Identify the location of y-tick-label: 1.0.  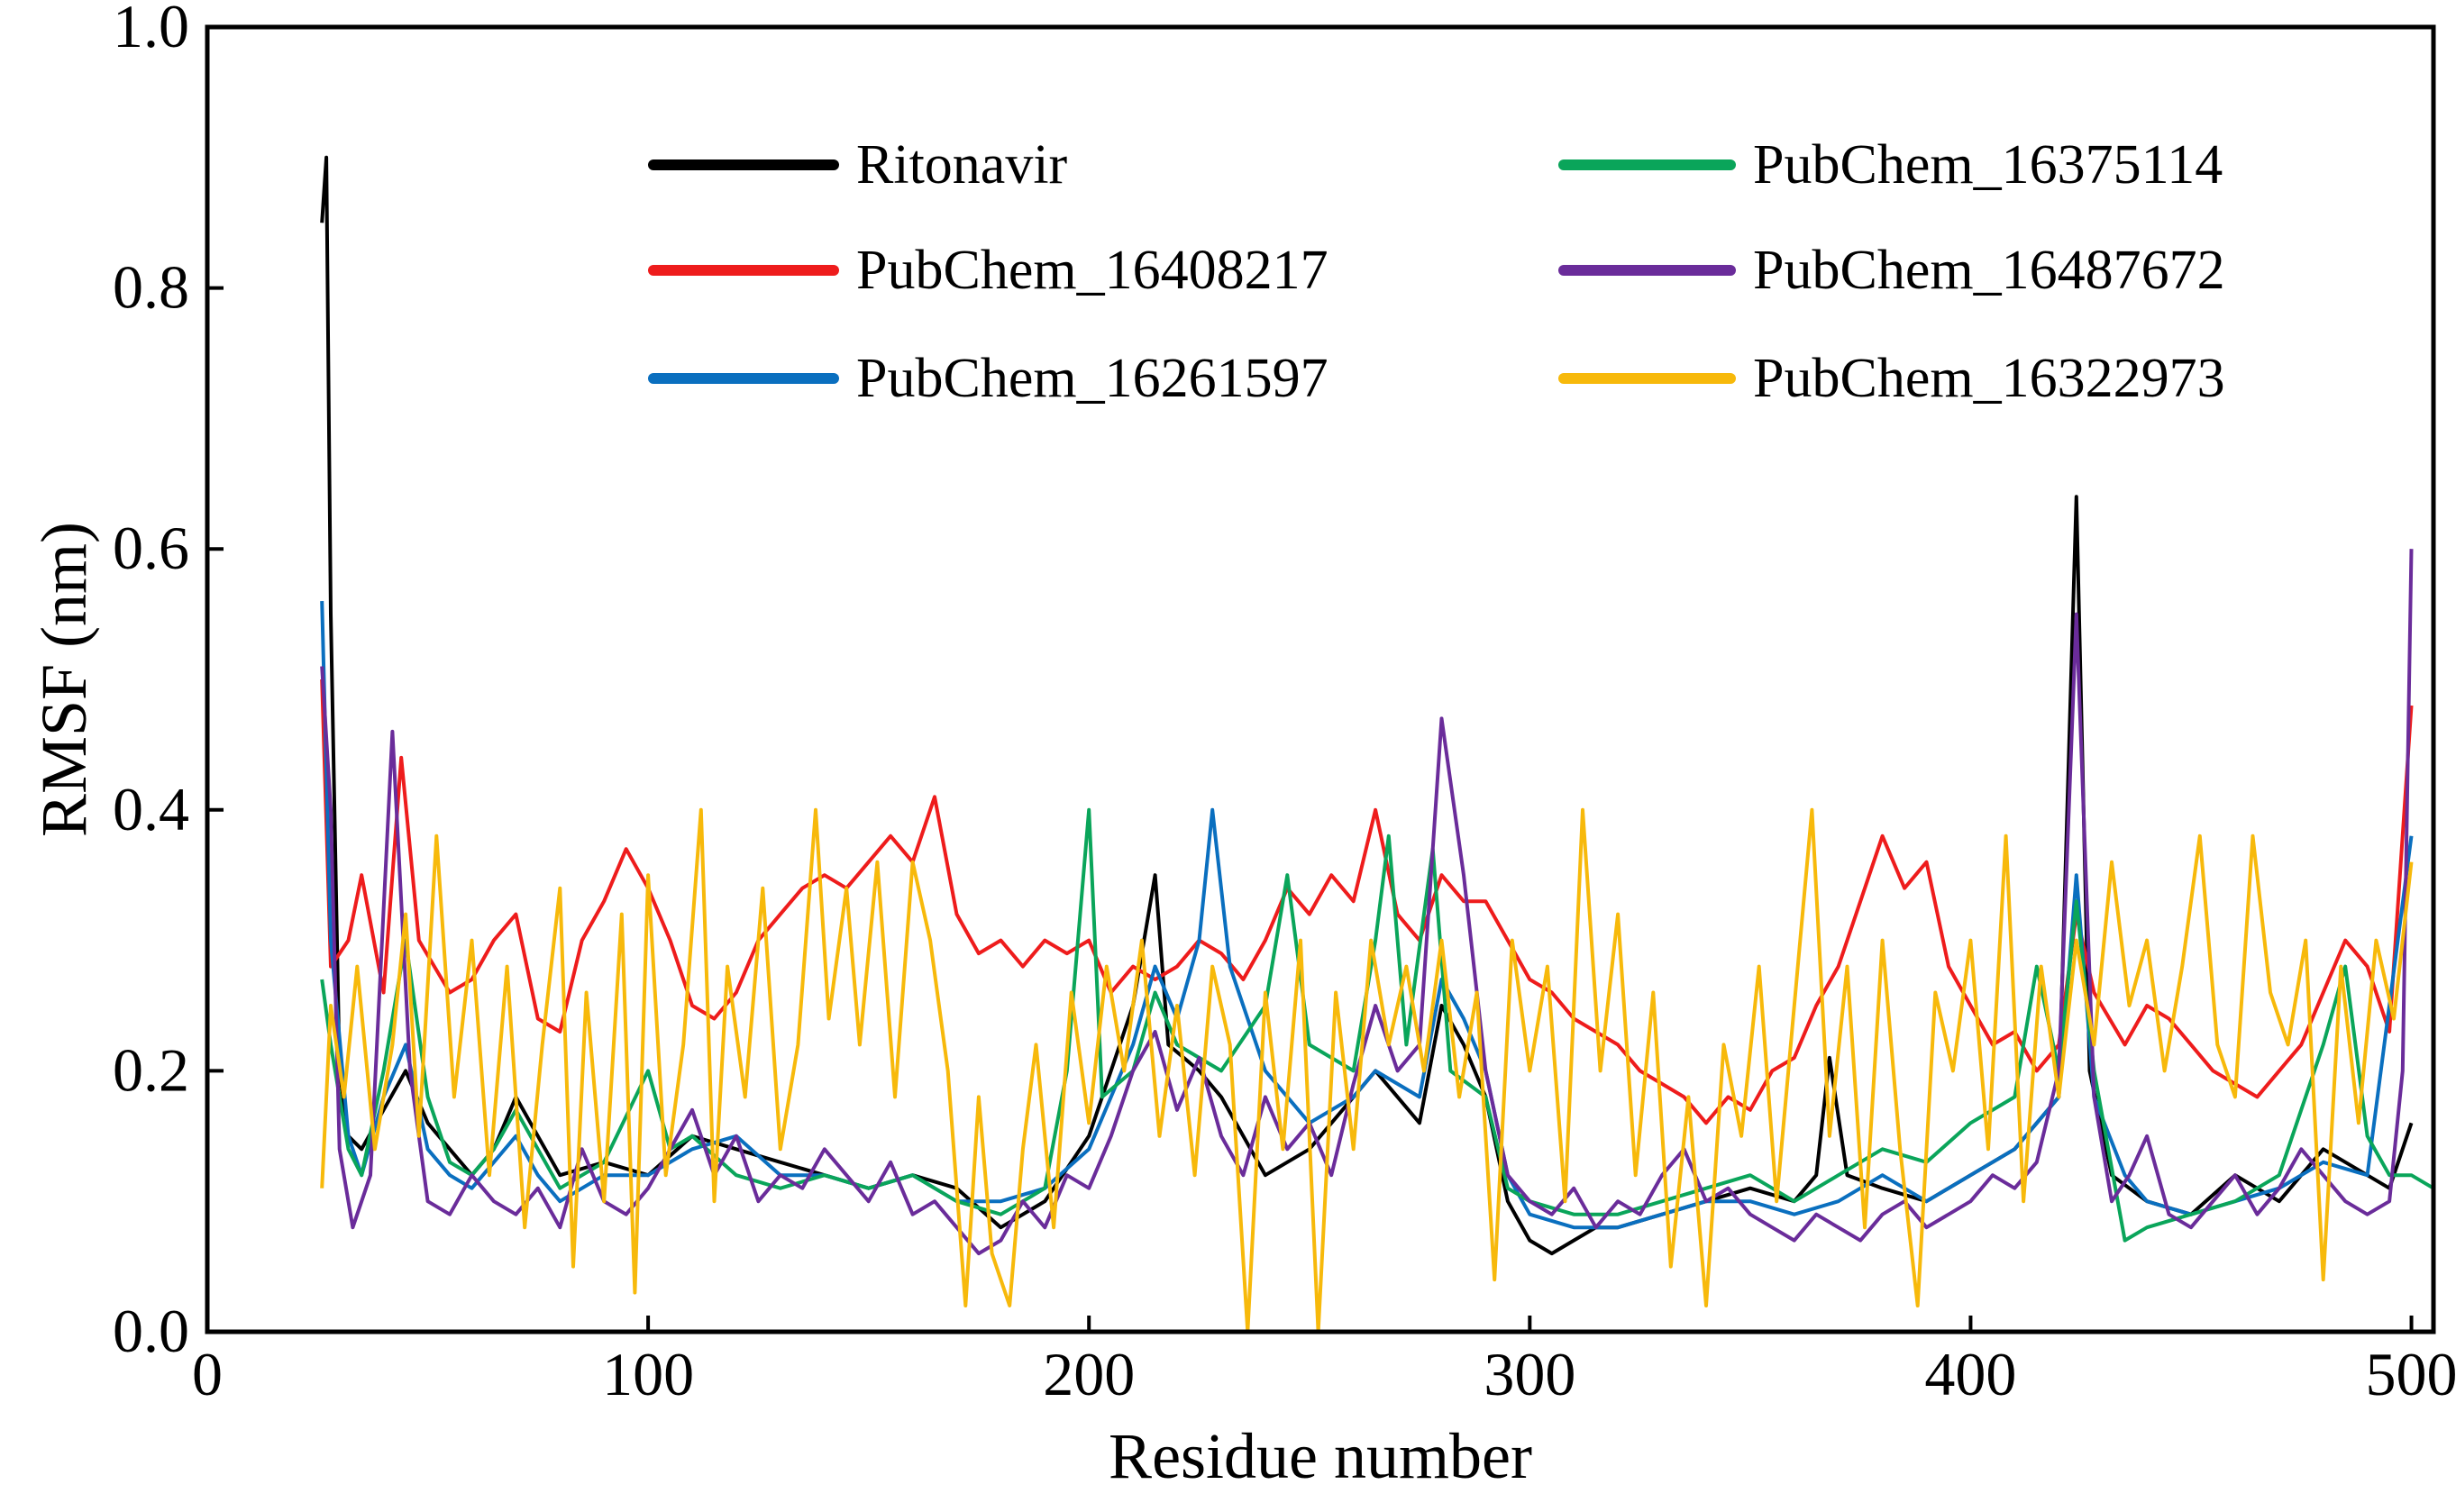
(151, 30).